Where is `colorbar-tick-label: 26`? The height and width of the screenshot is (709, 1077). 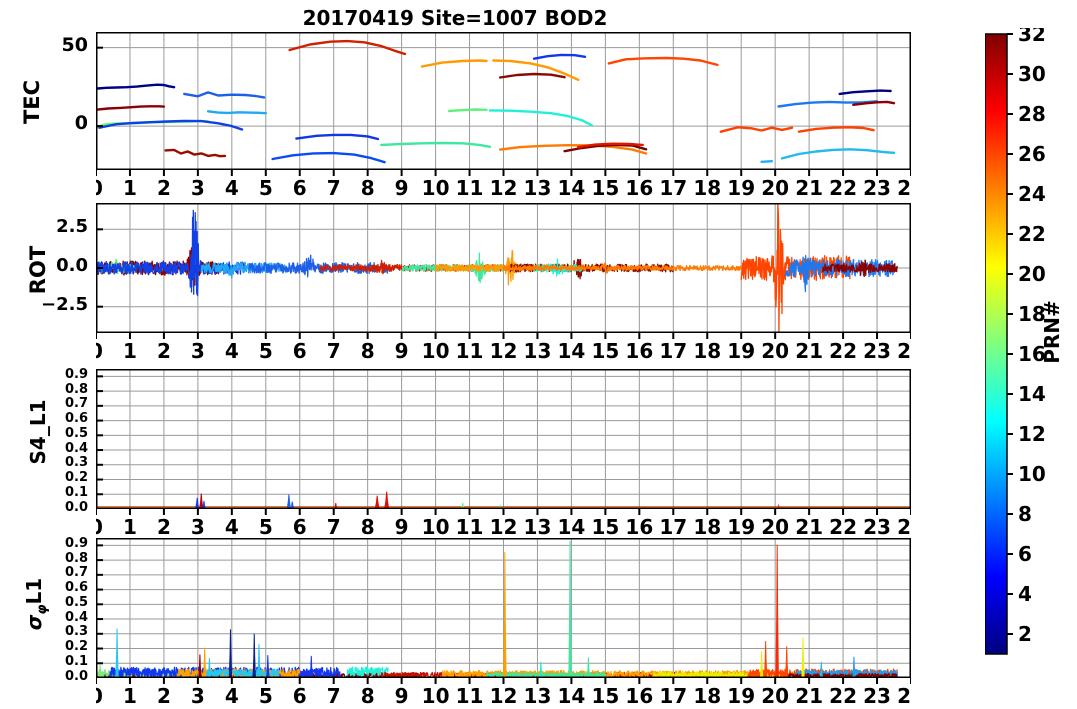
colorbar-tick-label: 26 is located at coordinates (1032, 154).